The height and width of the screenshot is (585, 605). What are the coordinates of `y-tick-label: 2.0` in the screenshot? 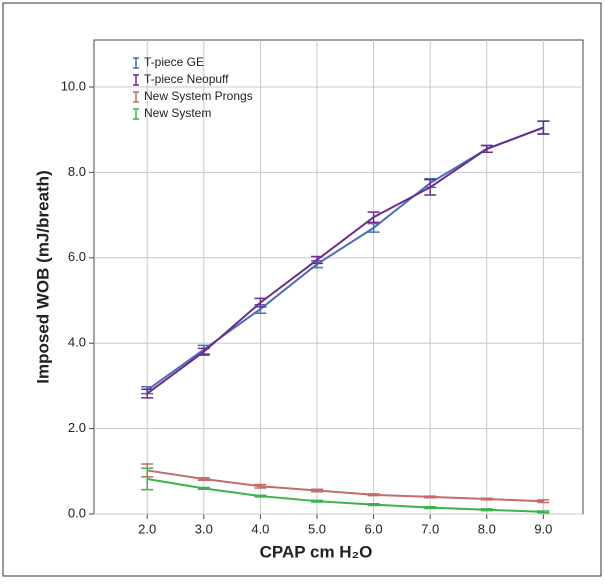 It's located at (77, 427).